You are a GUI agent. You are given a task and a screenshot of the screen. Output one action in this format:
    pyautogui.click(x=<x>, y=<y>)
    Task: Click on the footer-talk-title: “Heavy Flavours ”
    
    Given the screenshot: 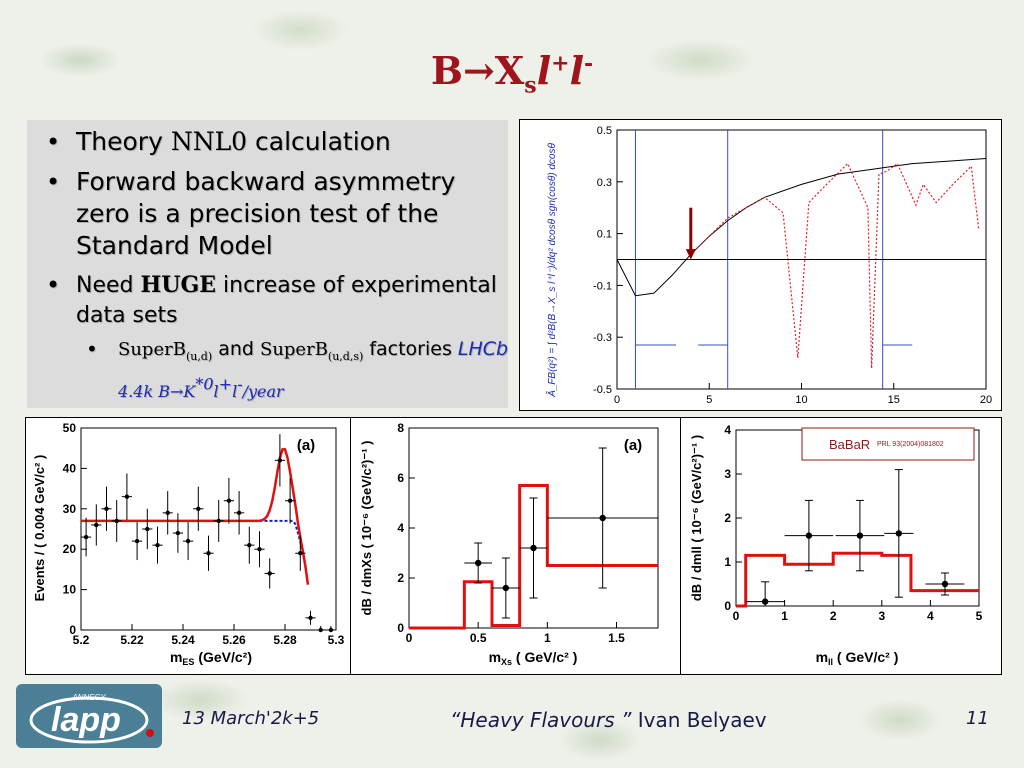 What is the action you would take?
    pyautogui.click(x=544, y=720)
    